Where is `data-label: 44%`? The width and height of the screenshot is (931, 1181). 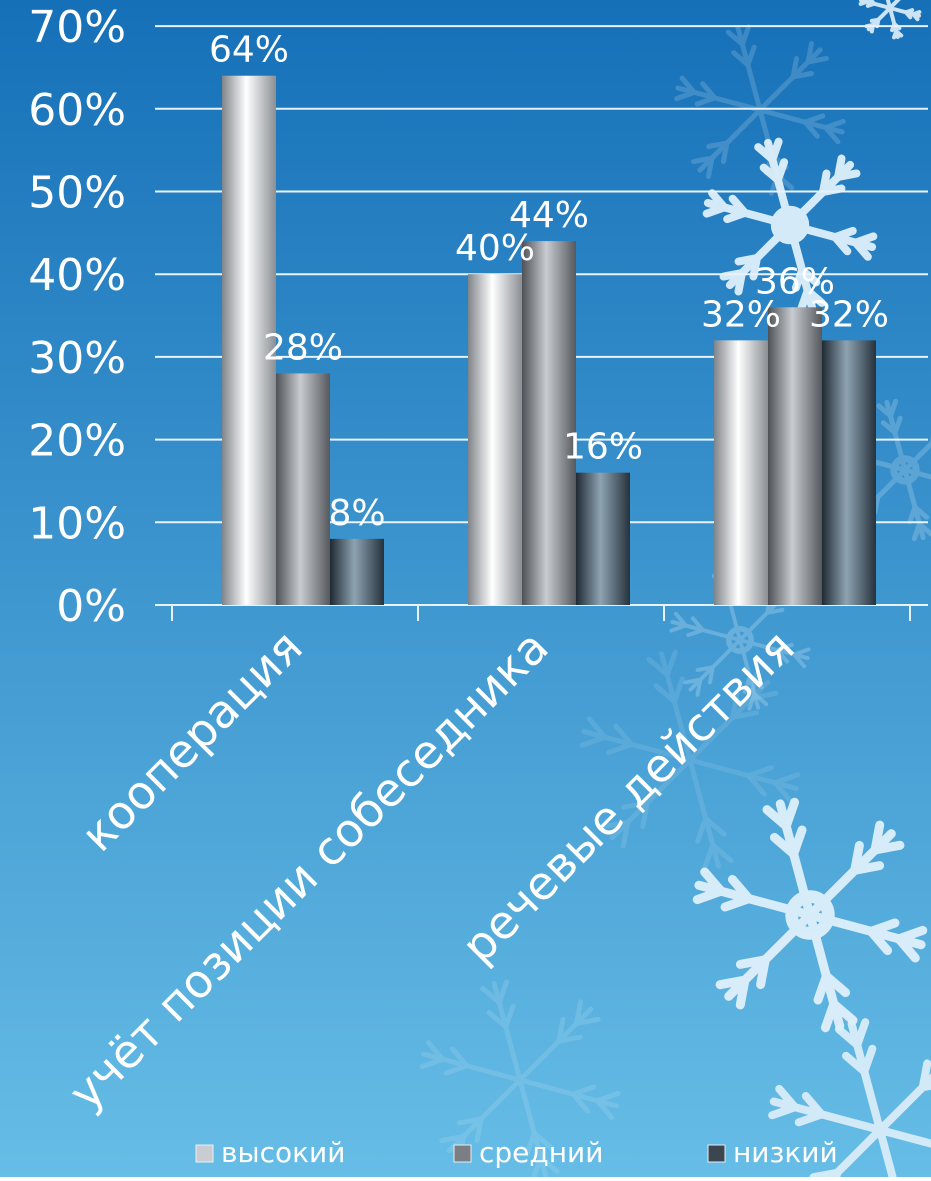
data-label: 44% is located at coordinates (549, 215).